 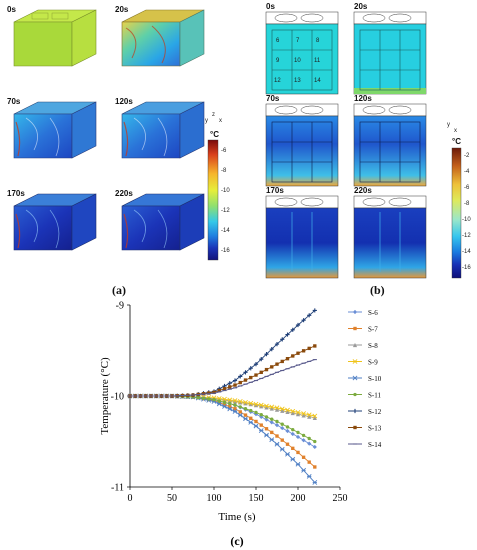 I want to click on chart-series, so click(x=222, y=396).